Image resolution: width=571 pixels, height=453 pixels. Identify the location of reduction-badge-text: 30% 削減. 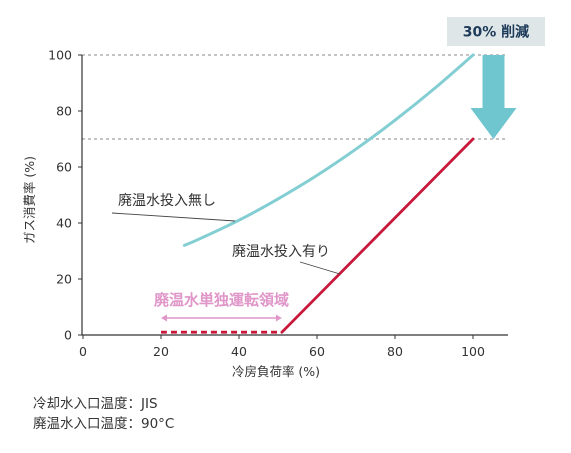
(496, 32).